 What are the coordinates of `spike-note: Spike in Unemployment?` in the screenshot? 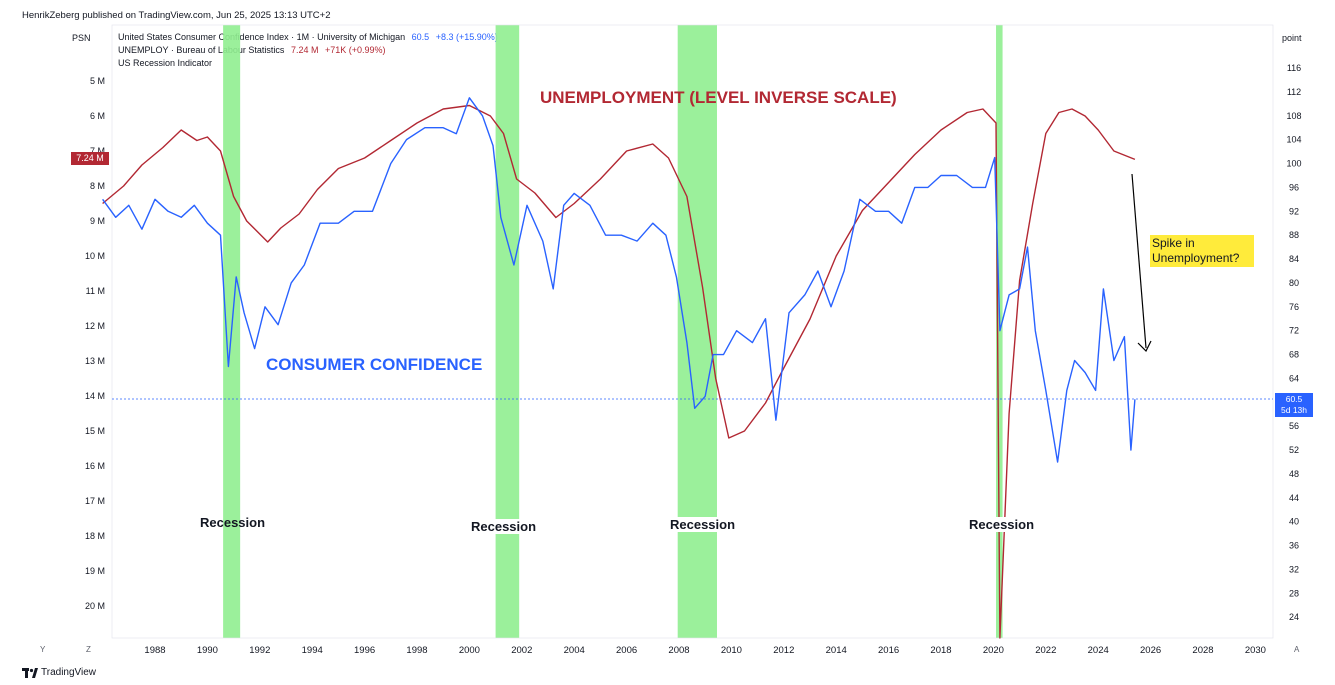 It's located at (1202, 251).